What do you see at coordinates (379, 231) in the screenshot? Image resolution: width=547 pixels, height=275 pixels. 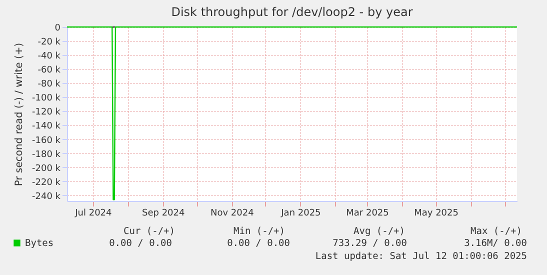 I see `text: Avg (-/+)` at bounding box center [379, 231].